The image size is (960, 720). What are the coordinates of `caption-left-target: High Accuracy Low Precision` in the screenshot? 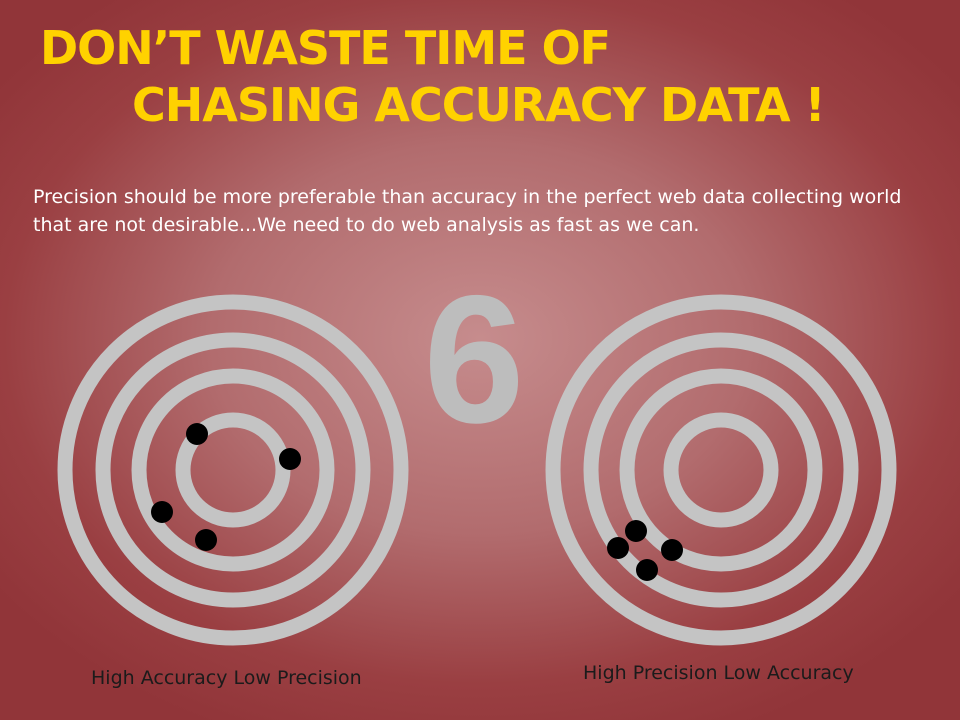 It's located at (226, 678).